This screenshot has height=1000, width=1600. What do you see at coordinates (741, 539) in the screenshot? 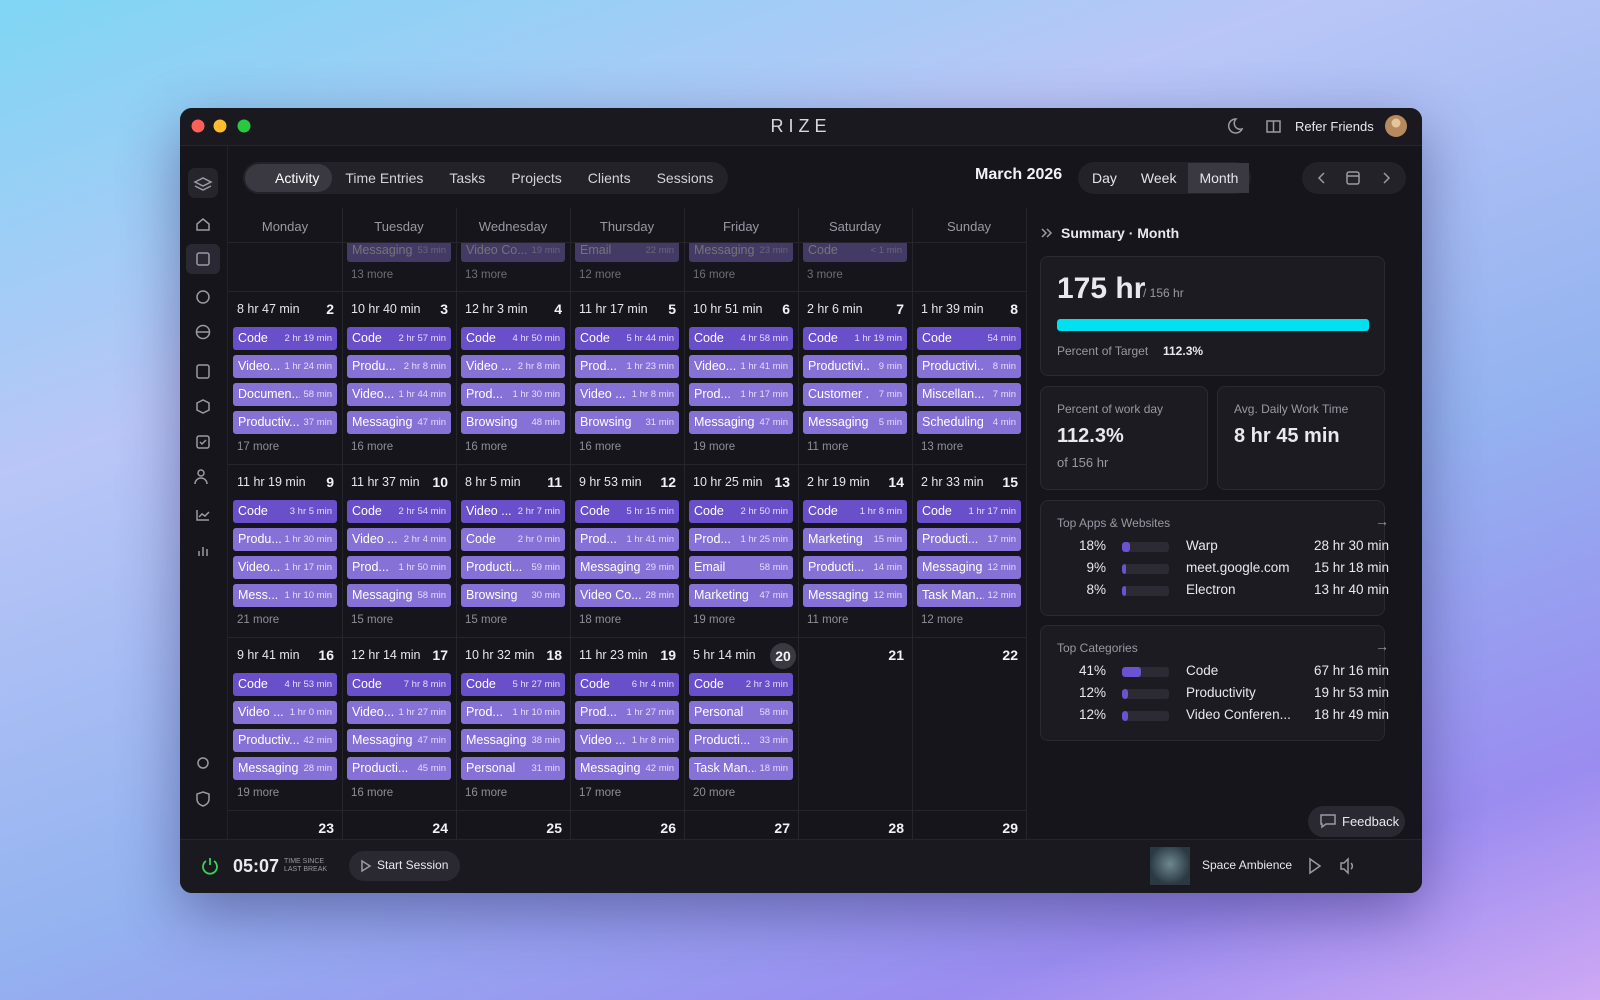
I see `activity-block: Prod... 1 hr 25 min` at bounding box center [741, 539].